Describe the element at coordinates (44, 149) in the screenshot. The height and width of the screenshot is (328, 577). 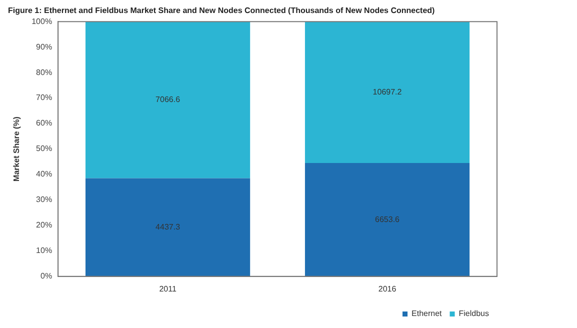
I see `y-tick-label: 50%` at that location.